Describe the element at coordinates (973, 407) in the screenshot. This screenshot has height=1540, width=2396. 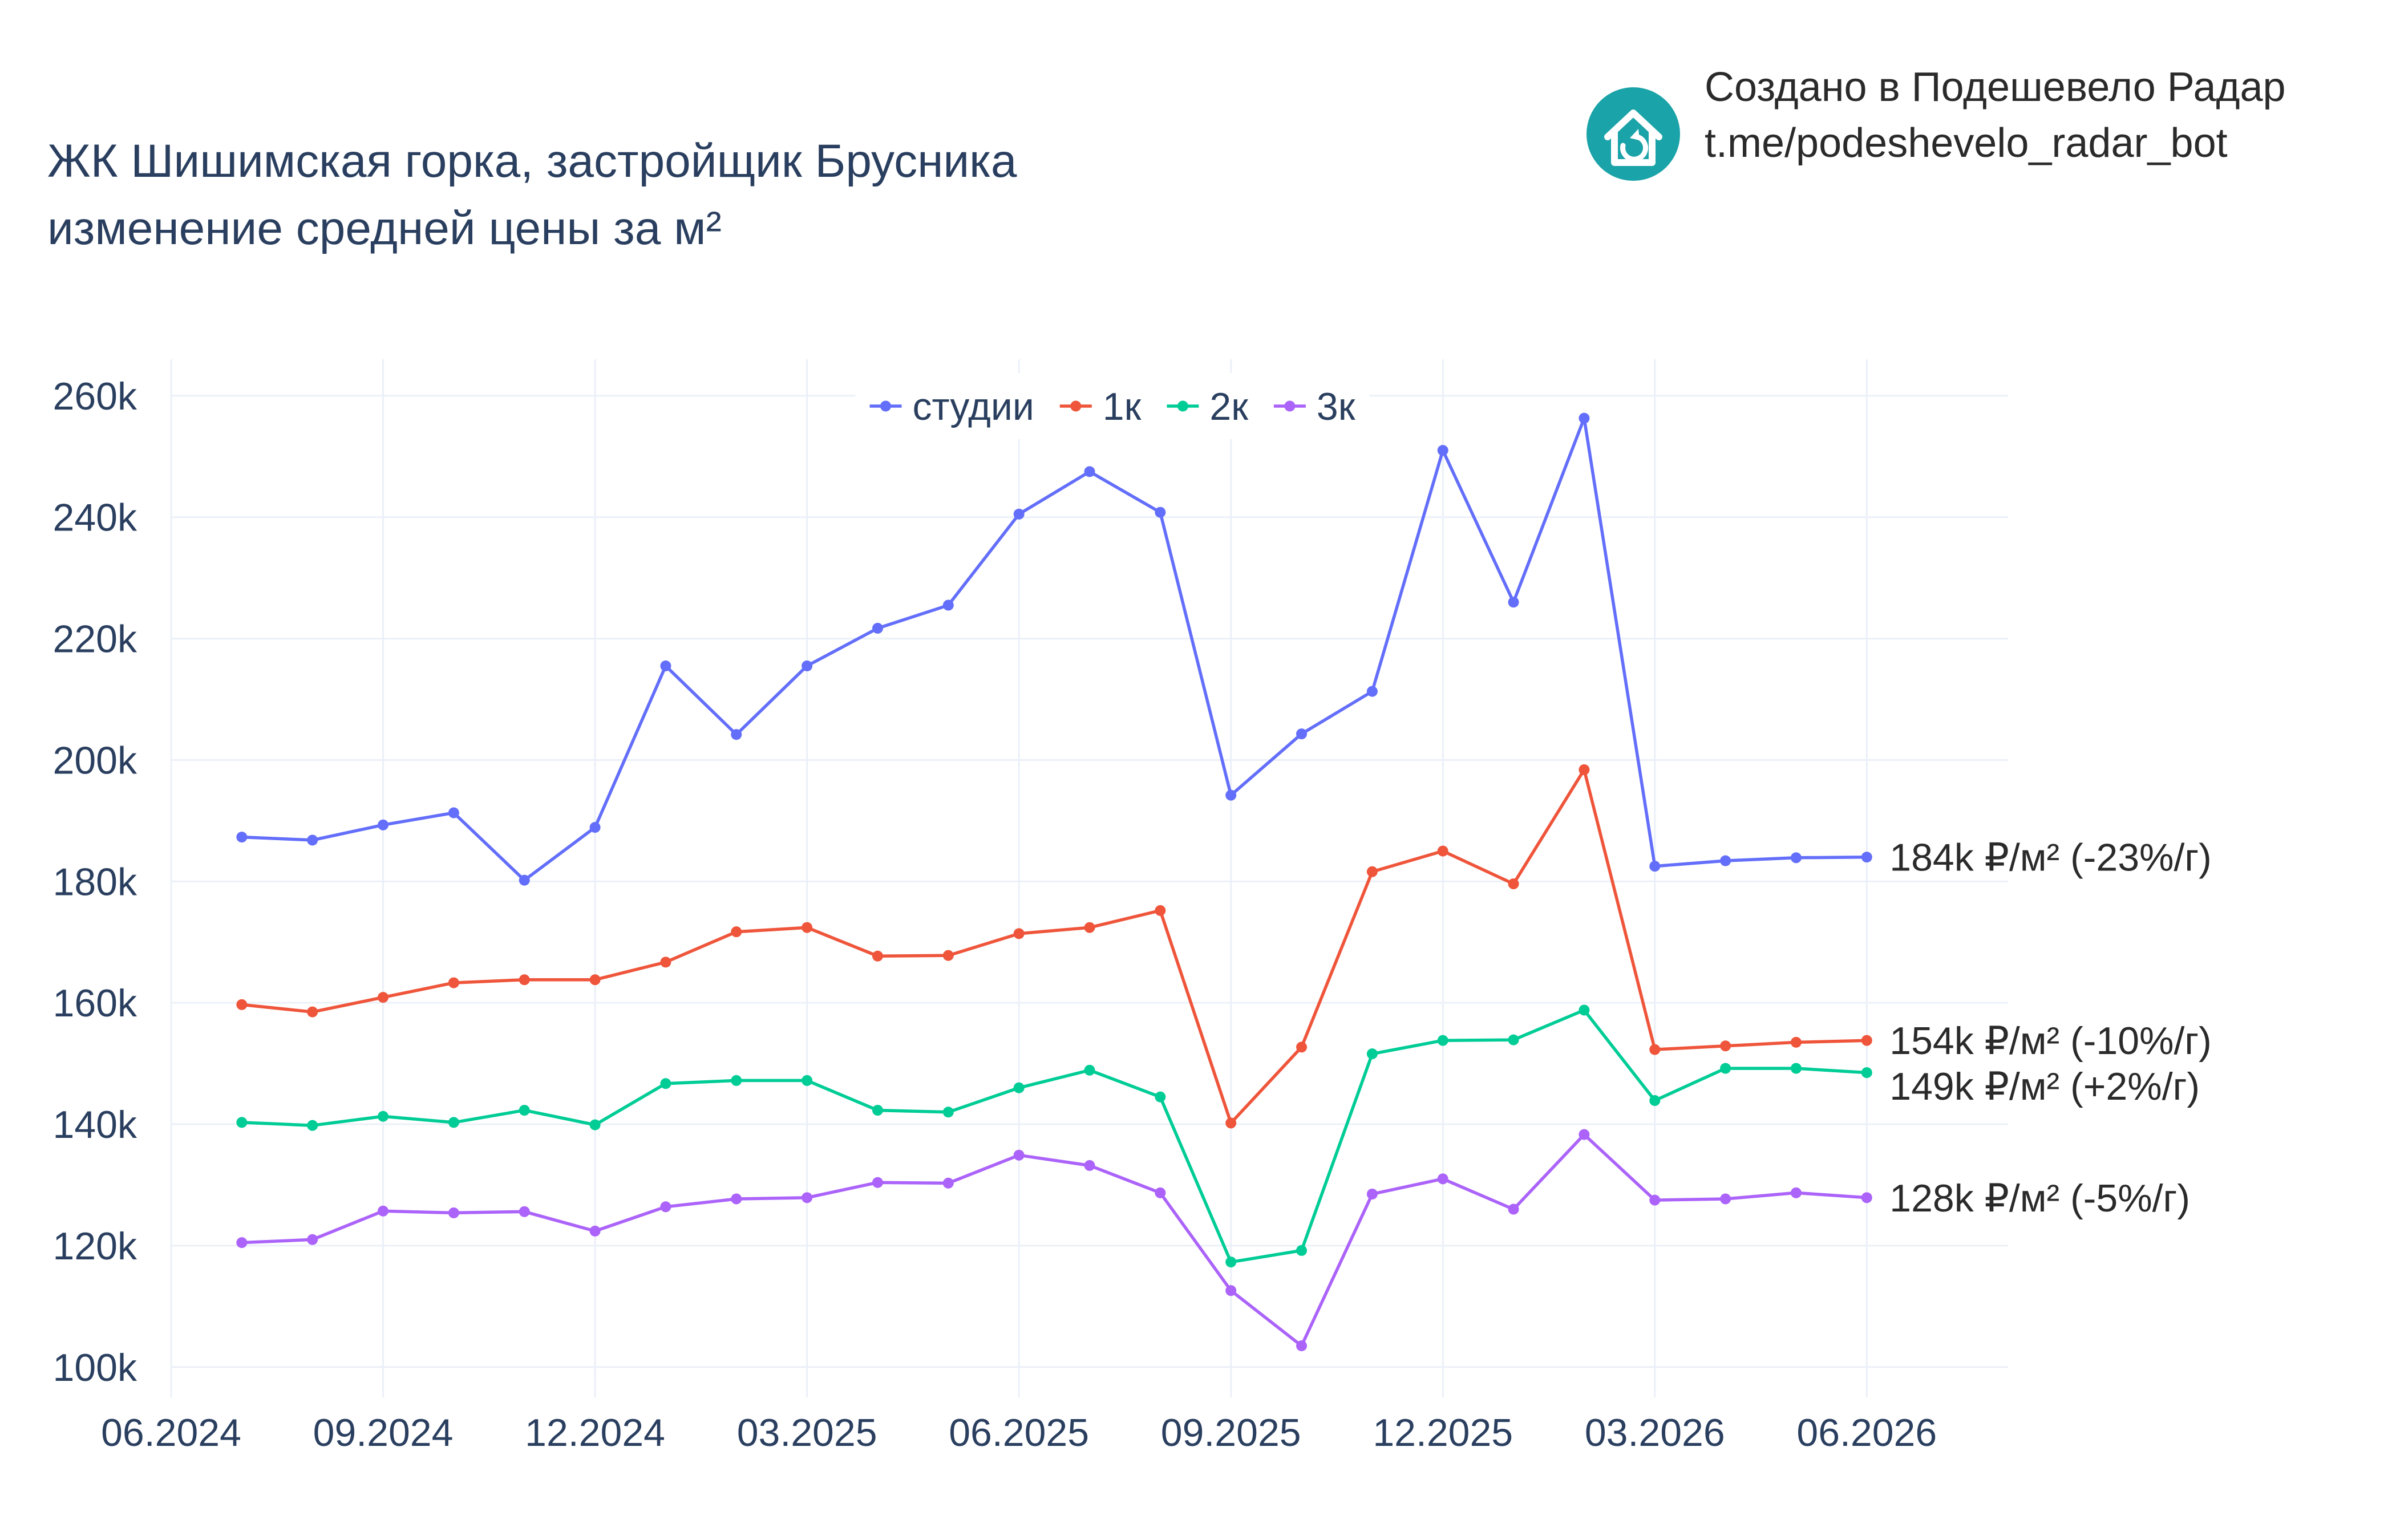
I see `legend-label: студии` at that location.